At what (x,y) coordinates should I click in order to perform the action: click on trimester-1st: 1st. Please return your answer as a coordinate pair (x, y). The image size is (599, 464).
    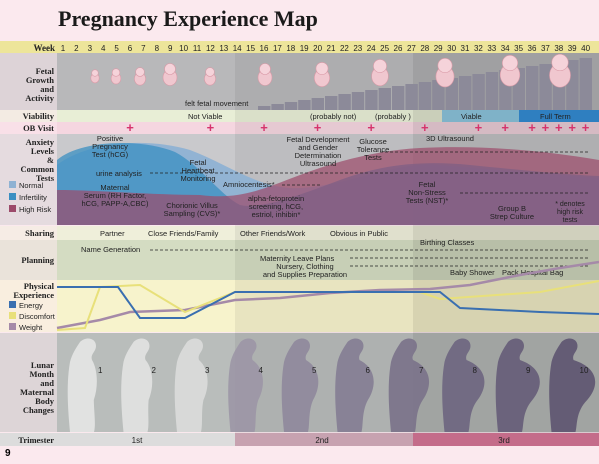
    Looking at the image, I should click on (137, 440).